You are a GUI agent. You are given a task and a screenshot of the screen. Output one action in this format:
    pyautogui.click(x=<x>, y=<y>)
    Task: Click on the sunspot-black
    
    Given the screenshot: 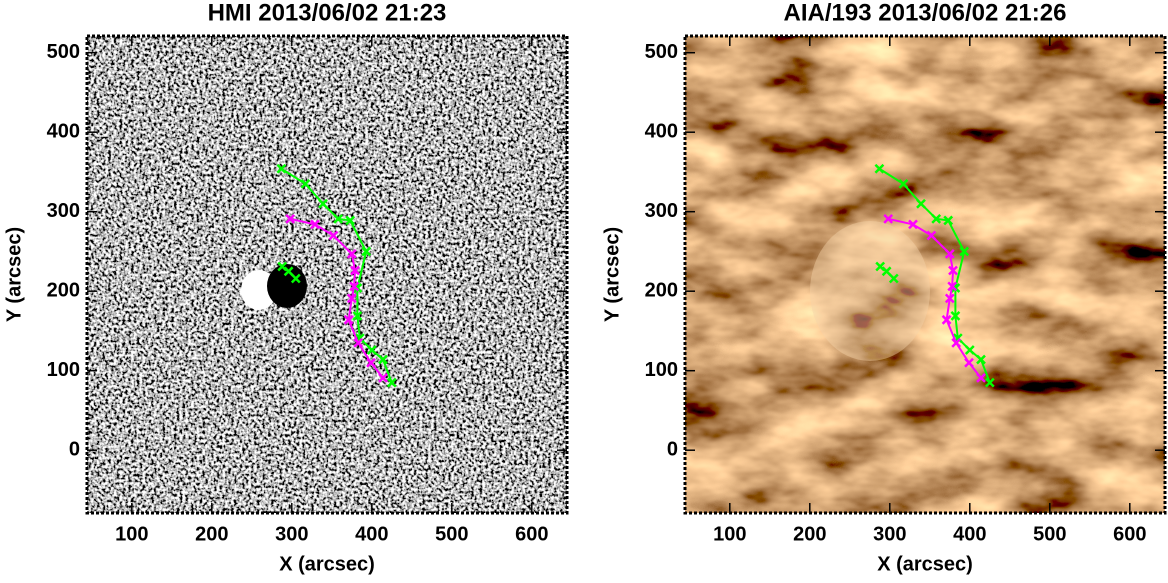 What is the action you would take?
    pyautogui.click(x=287, y=286)
    